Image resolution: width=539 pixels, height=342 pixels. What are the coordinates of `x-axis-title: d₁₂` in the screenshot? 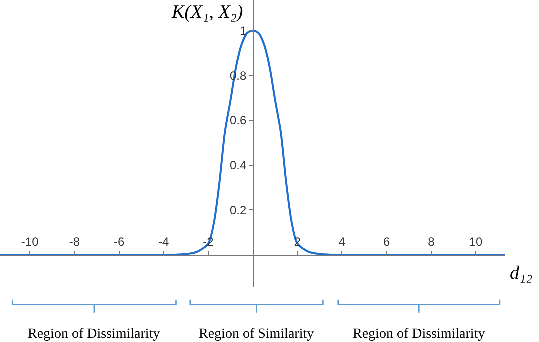 It's located at (522, 273).